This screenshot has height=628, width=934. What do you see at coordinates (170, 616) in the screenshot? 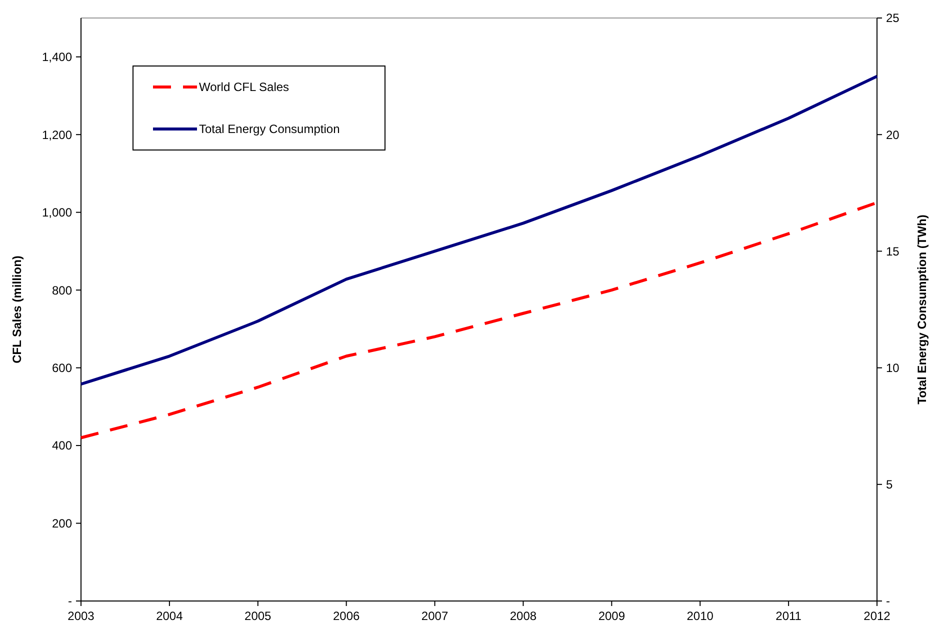
I see `x-tick-label: 2004` at bounding box center [170, 616].